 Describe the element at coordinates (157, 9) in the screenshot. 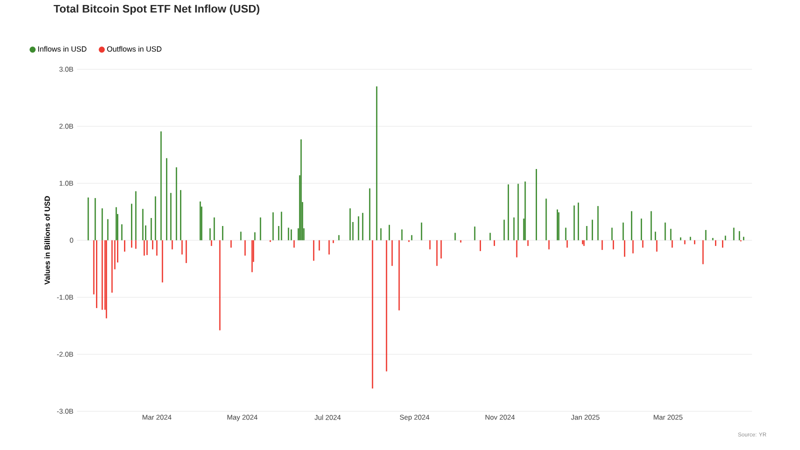

I see `chart-title: Total Bitcoin Spot ETF Net Inflow (USD)` at that location.